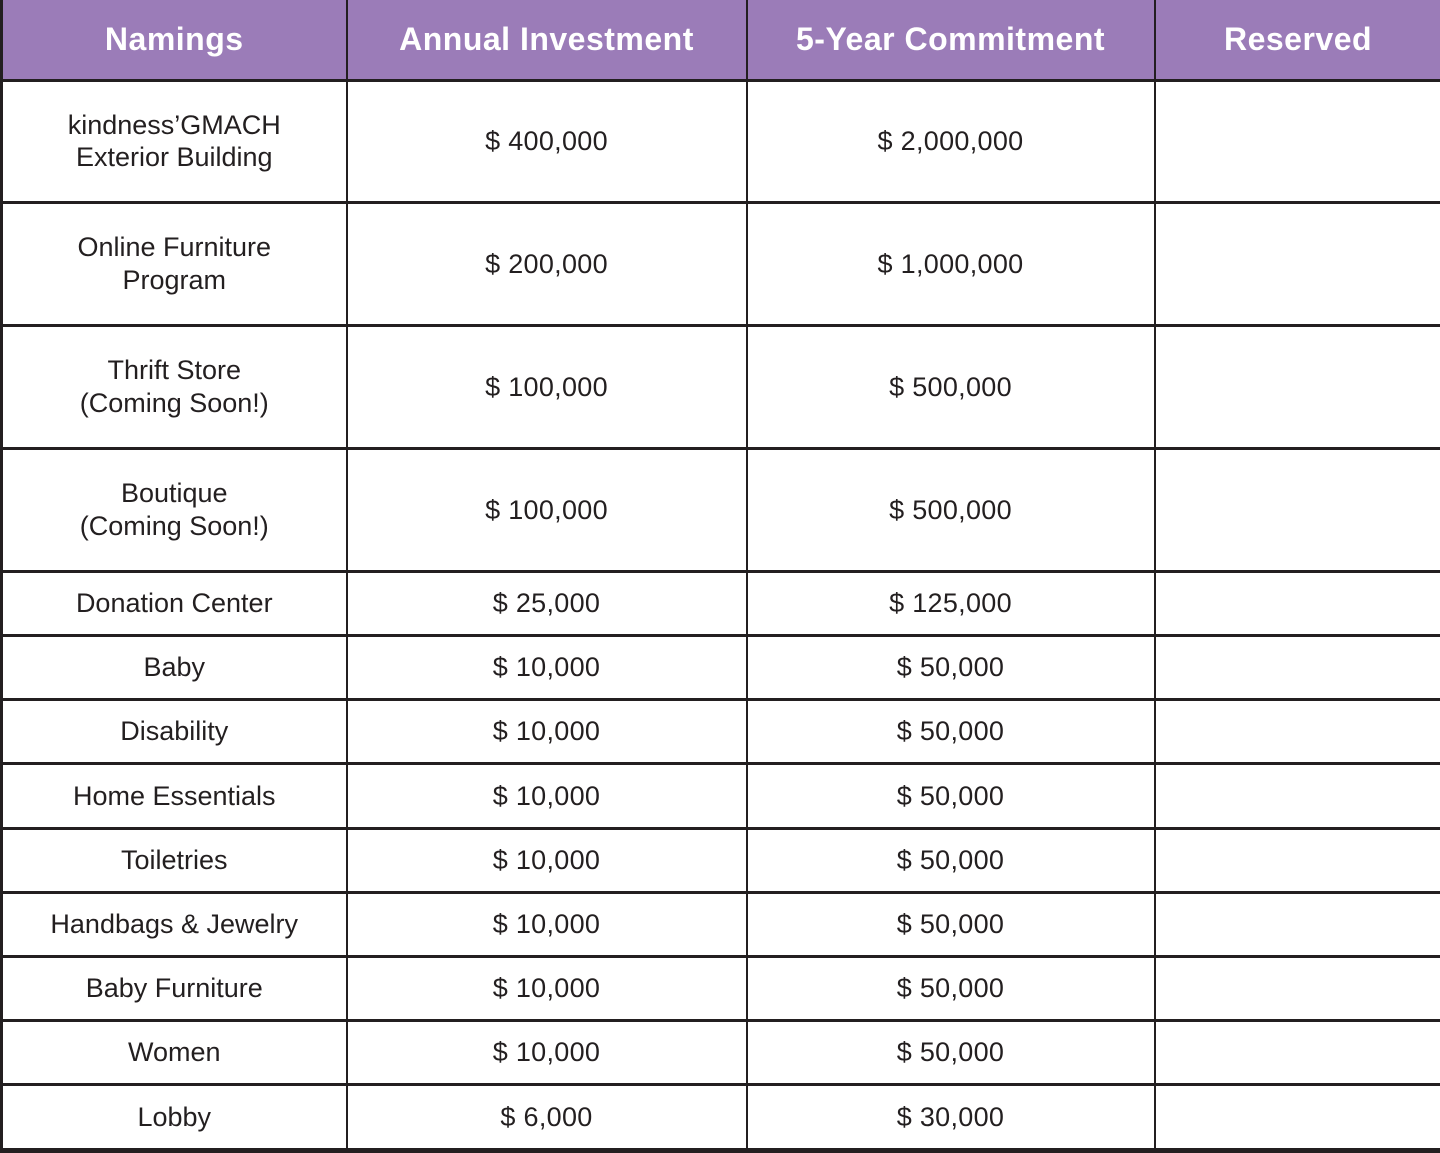 This screenshot has width=1440, height=1153. I want to click on five-year-commitment-cell: $ 30,000, so click(950, 1117).